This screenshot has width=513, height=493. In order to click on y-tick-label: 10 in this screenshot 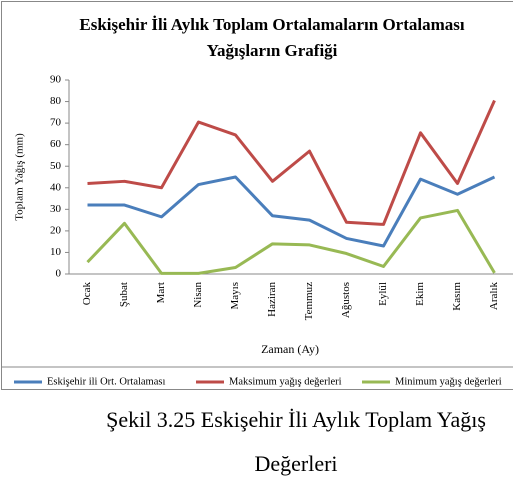, I will do `click(56, 252)`.